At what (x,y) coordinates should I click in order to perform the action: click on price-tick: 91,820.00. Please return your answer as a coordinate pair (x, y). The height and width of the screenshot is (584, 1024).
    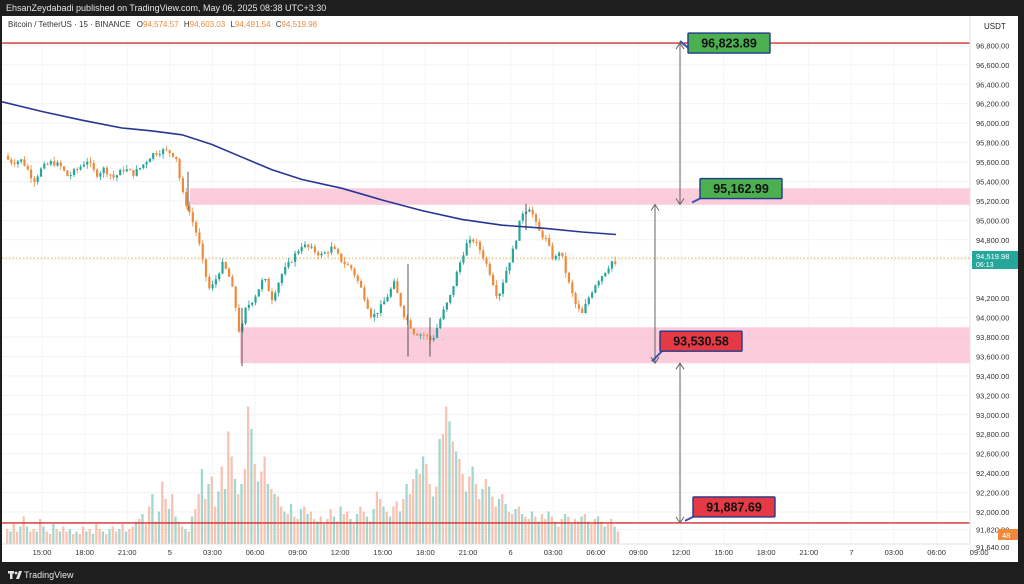
    Looking at the image, I should click on (992, 529).